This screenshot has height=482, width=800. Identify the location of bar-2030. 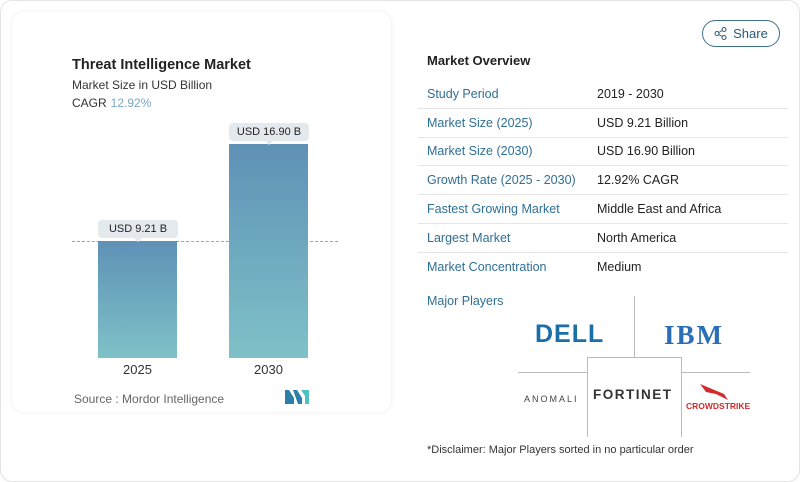
(268, 251).